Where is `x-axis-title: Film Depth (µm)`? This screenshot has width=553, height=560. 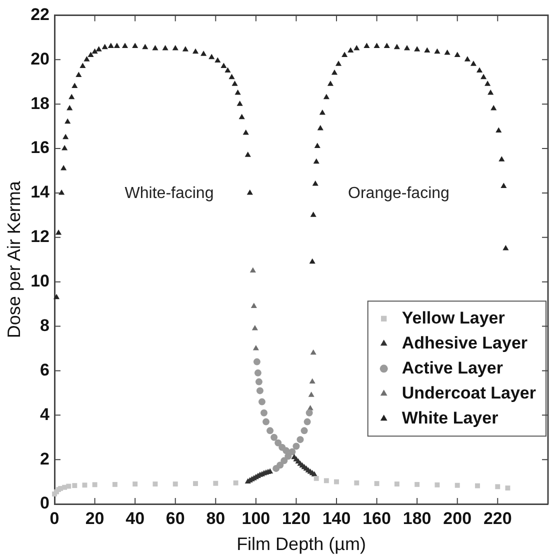
x-axis-title: Film Depth (µm) is located at coordinates (301, 544).